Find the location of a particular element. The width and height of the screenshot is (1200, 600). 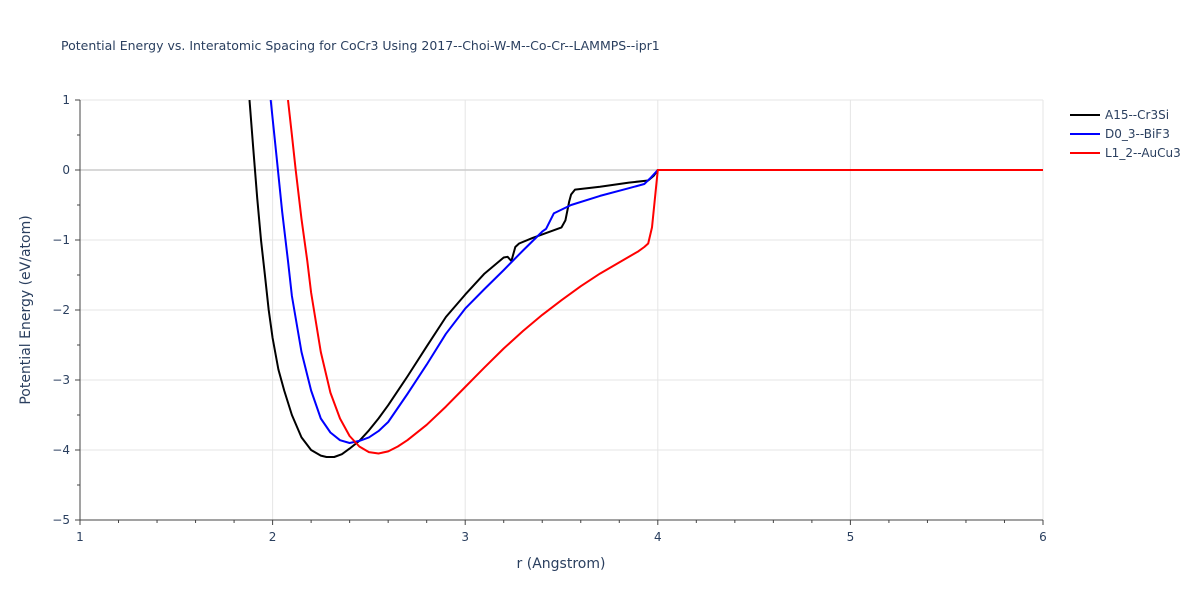

y-tick-label: −1 is located at coordinates (61, 240).